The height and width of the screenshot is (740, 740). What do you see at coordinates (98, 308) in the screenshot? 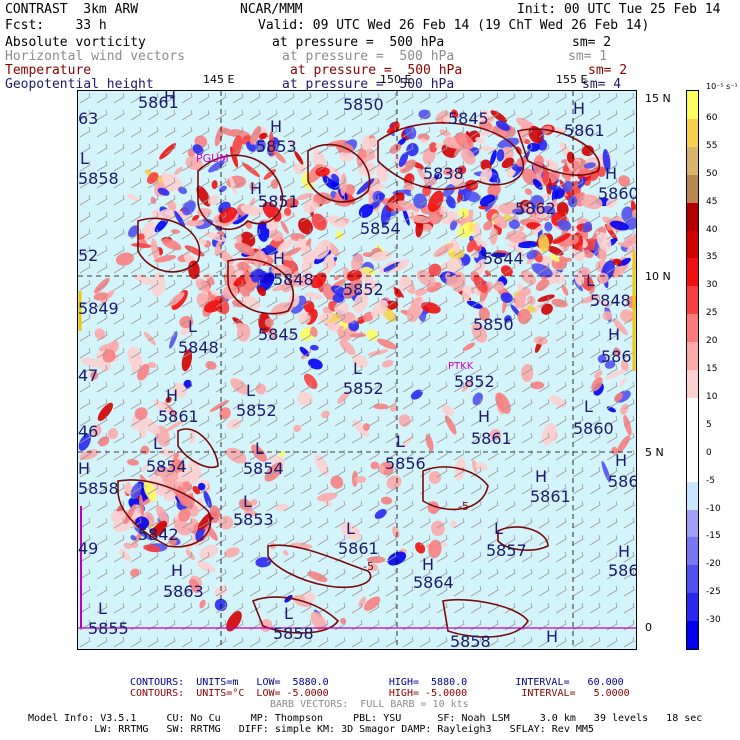
I see `height-label: 5849` at bounding box center [98, 308].